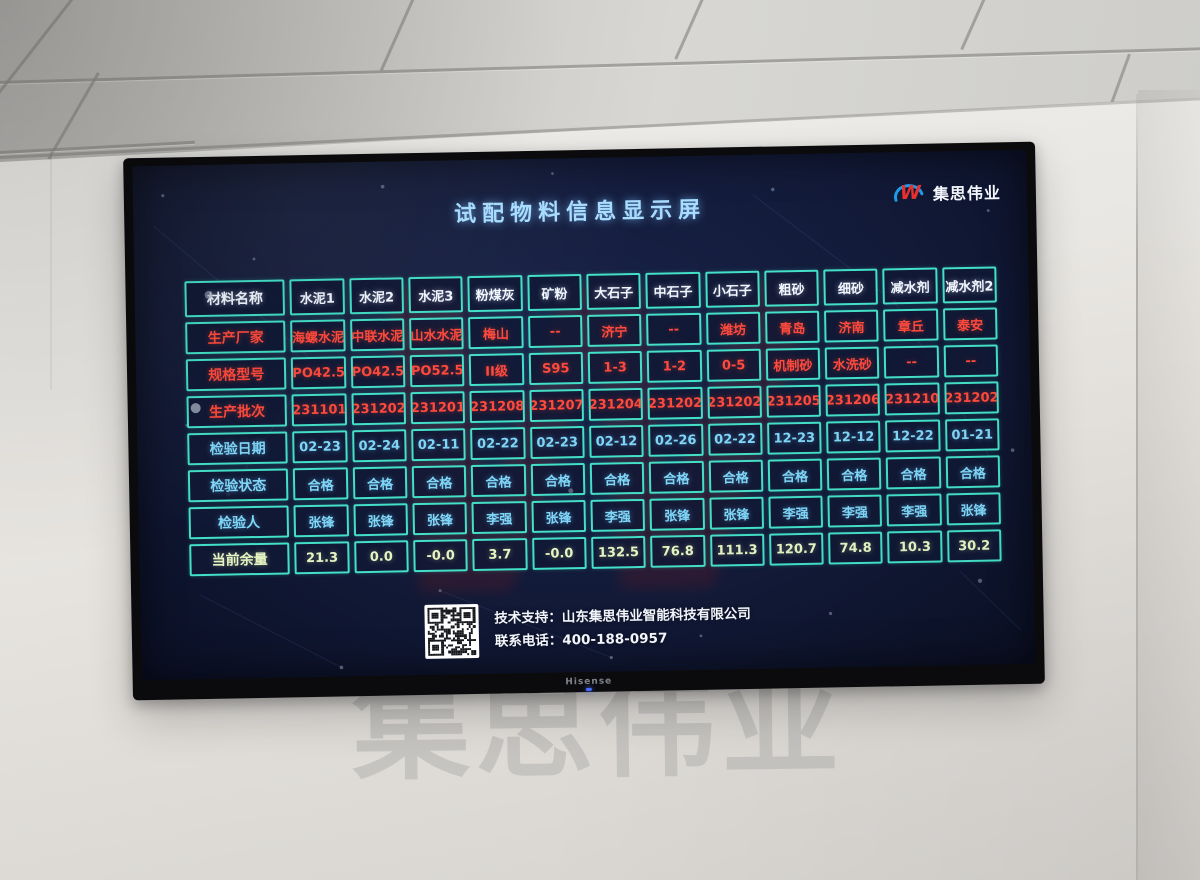 The image size is (1200, 880). What do you see at coordinates (969, 285) in the screenshot?
I see `table-header-cell: 减水剂2` at bounding box center [969, 285].